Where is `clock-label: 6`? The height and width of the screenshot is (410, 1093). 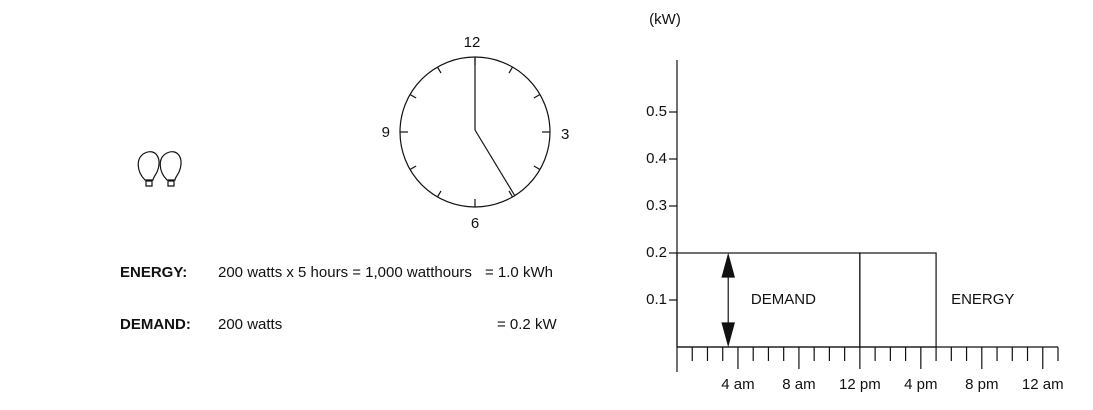
clock-label: 6 is located at coordinates (475, 223).